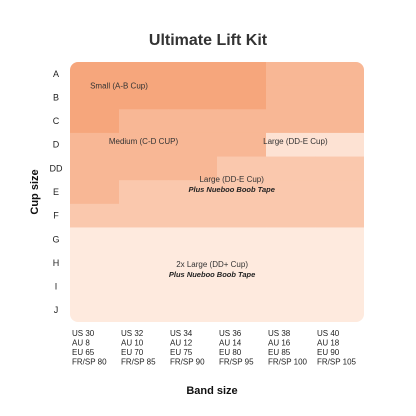  Describe the element at coordinates (56, 310) in the screenshot. I see `cup-size-label: J` at that location.